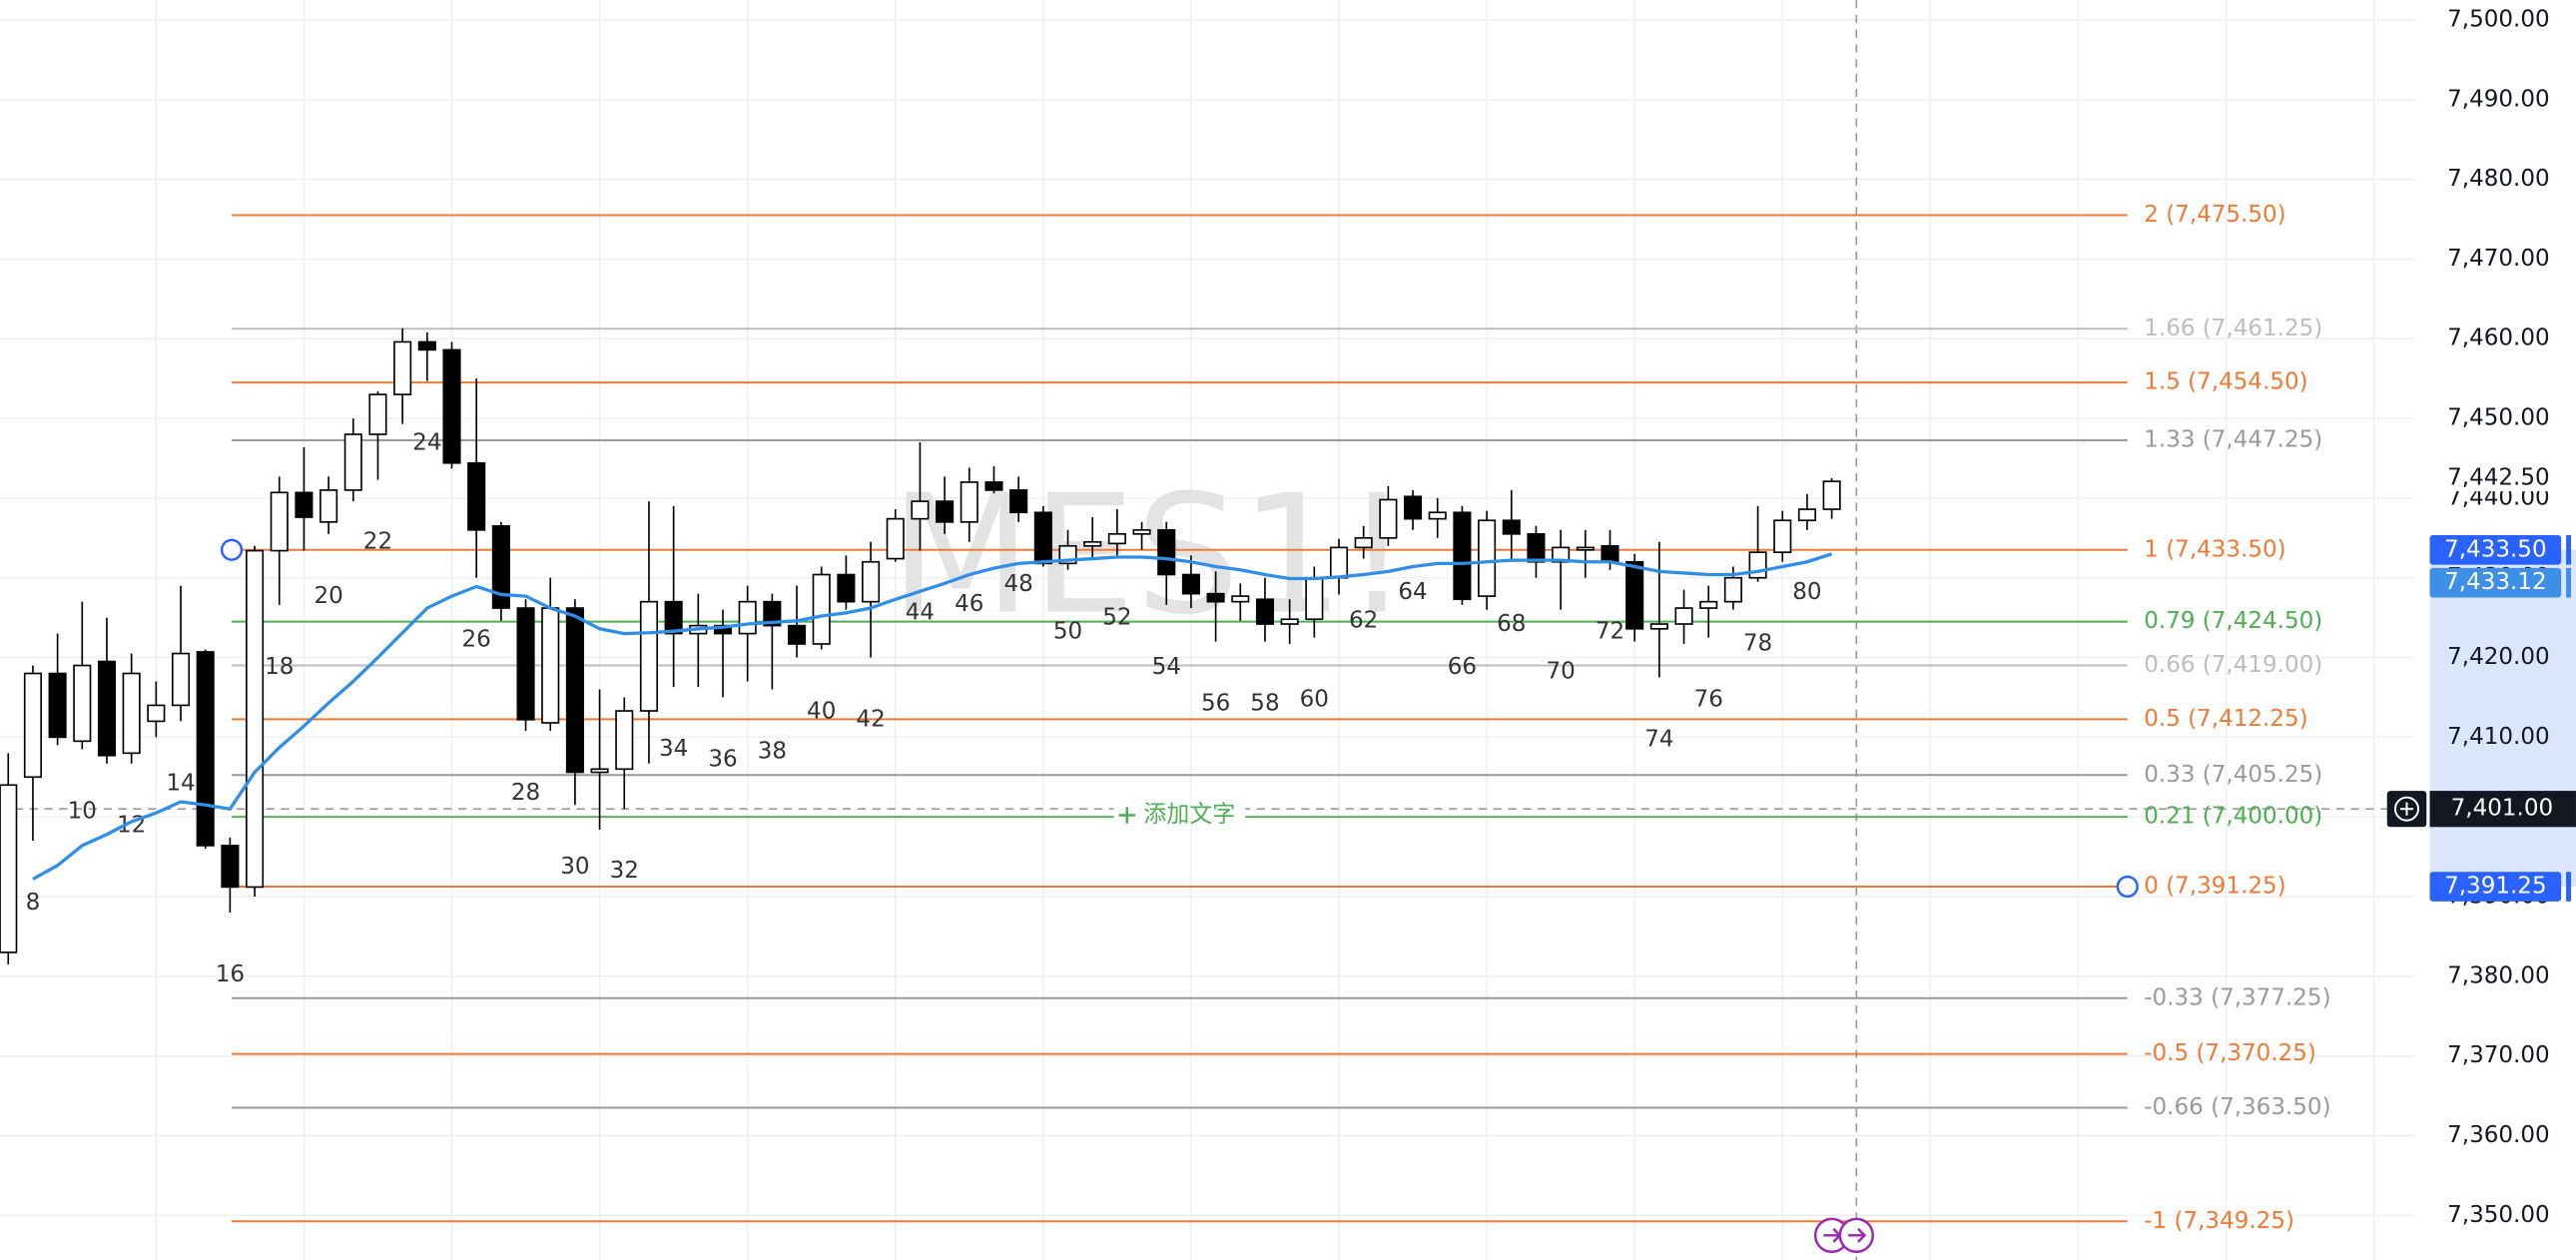 The height and width of the screenshot is (1260, 2576). Describe the element at coordinates (2406, 809) in the screenshot. I see `crosshair-plus` at that location.